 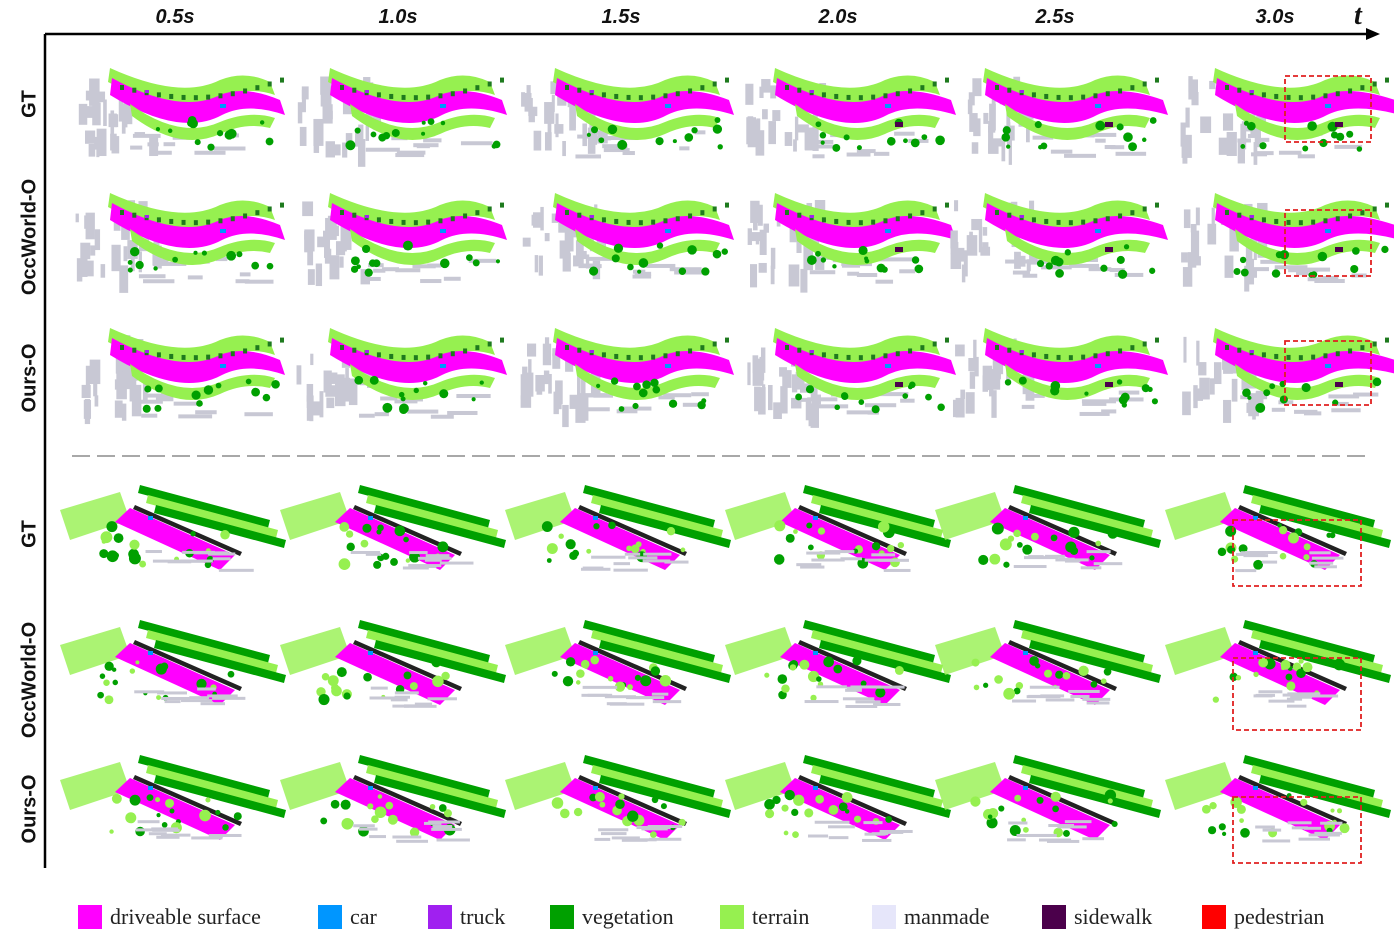 What do you see at coordinates (764, 917) in the screenshot?
I see `legend-item-terrain: terrain` at bounding box center [764, 917].